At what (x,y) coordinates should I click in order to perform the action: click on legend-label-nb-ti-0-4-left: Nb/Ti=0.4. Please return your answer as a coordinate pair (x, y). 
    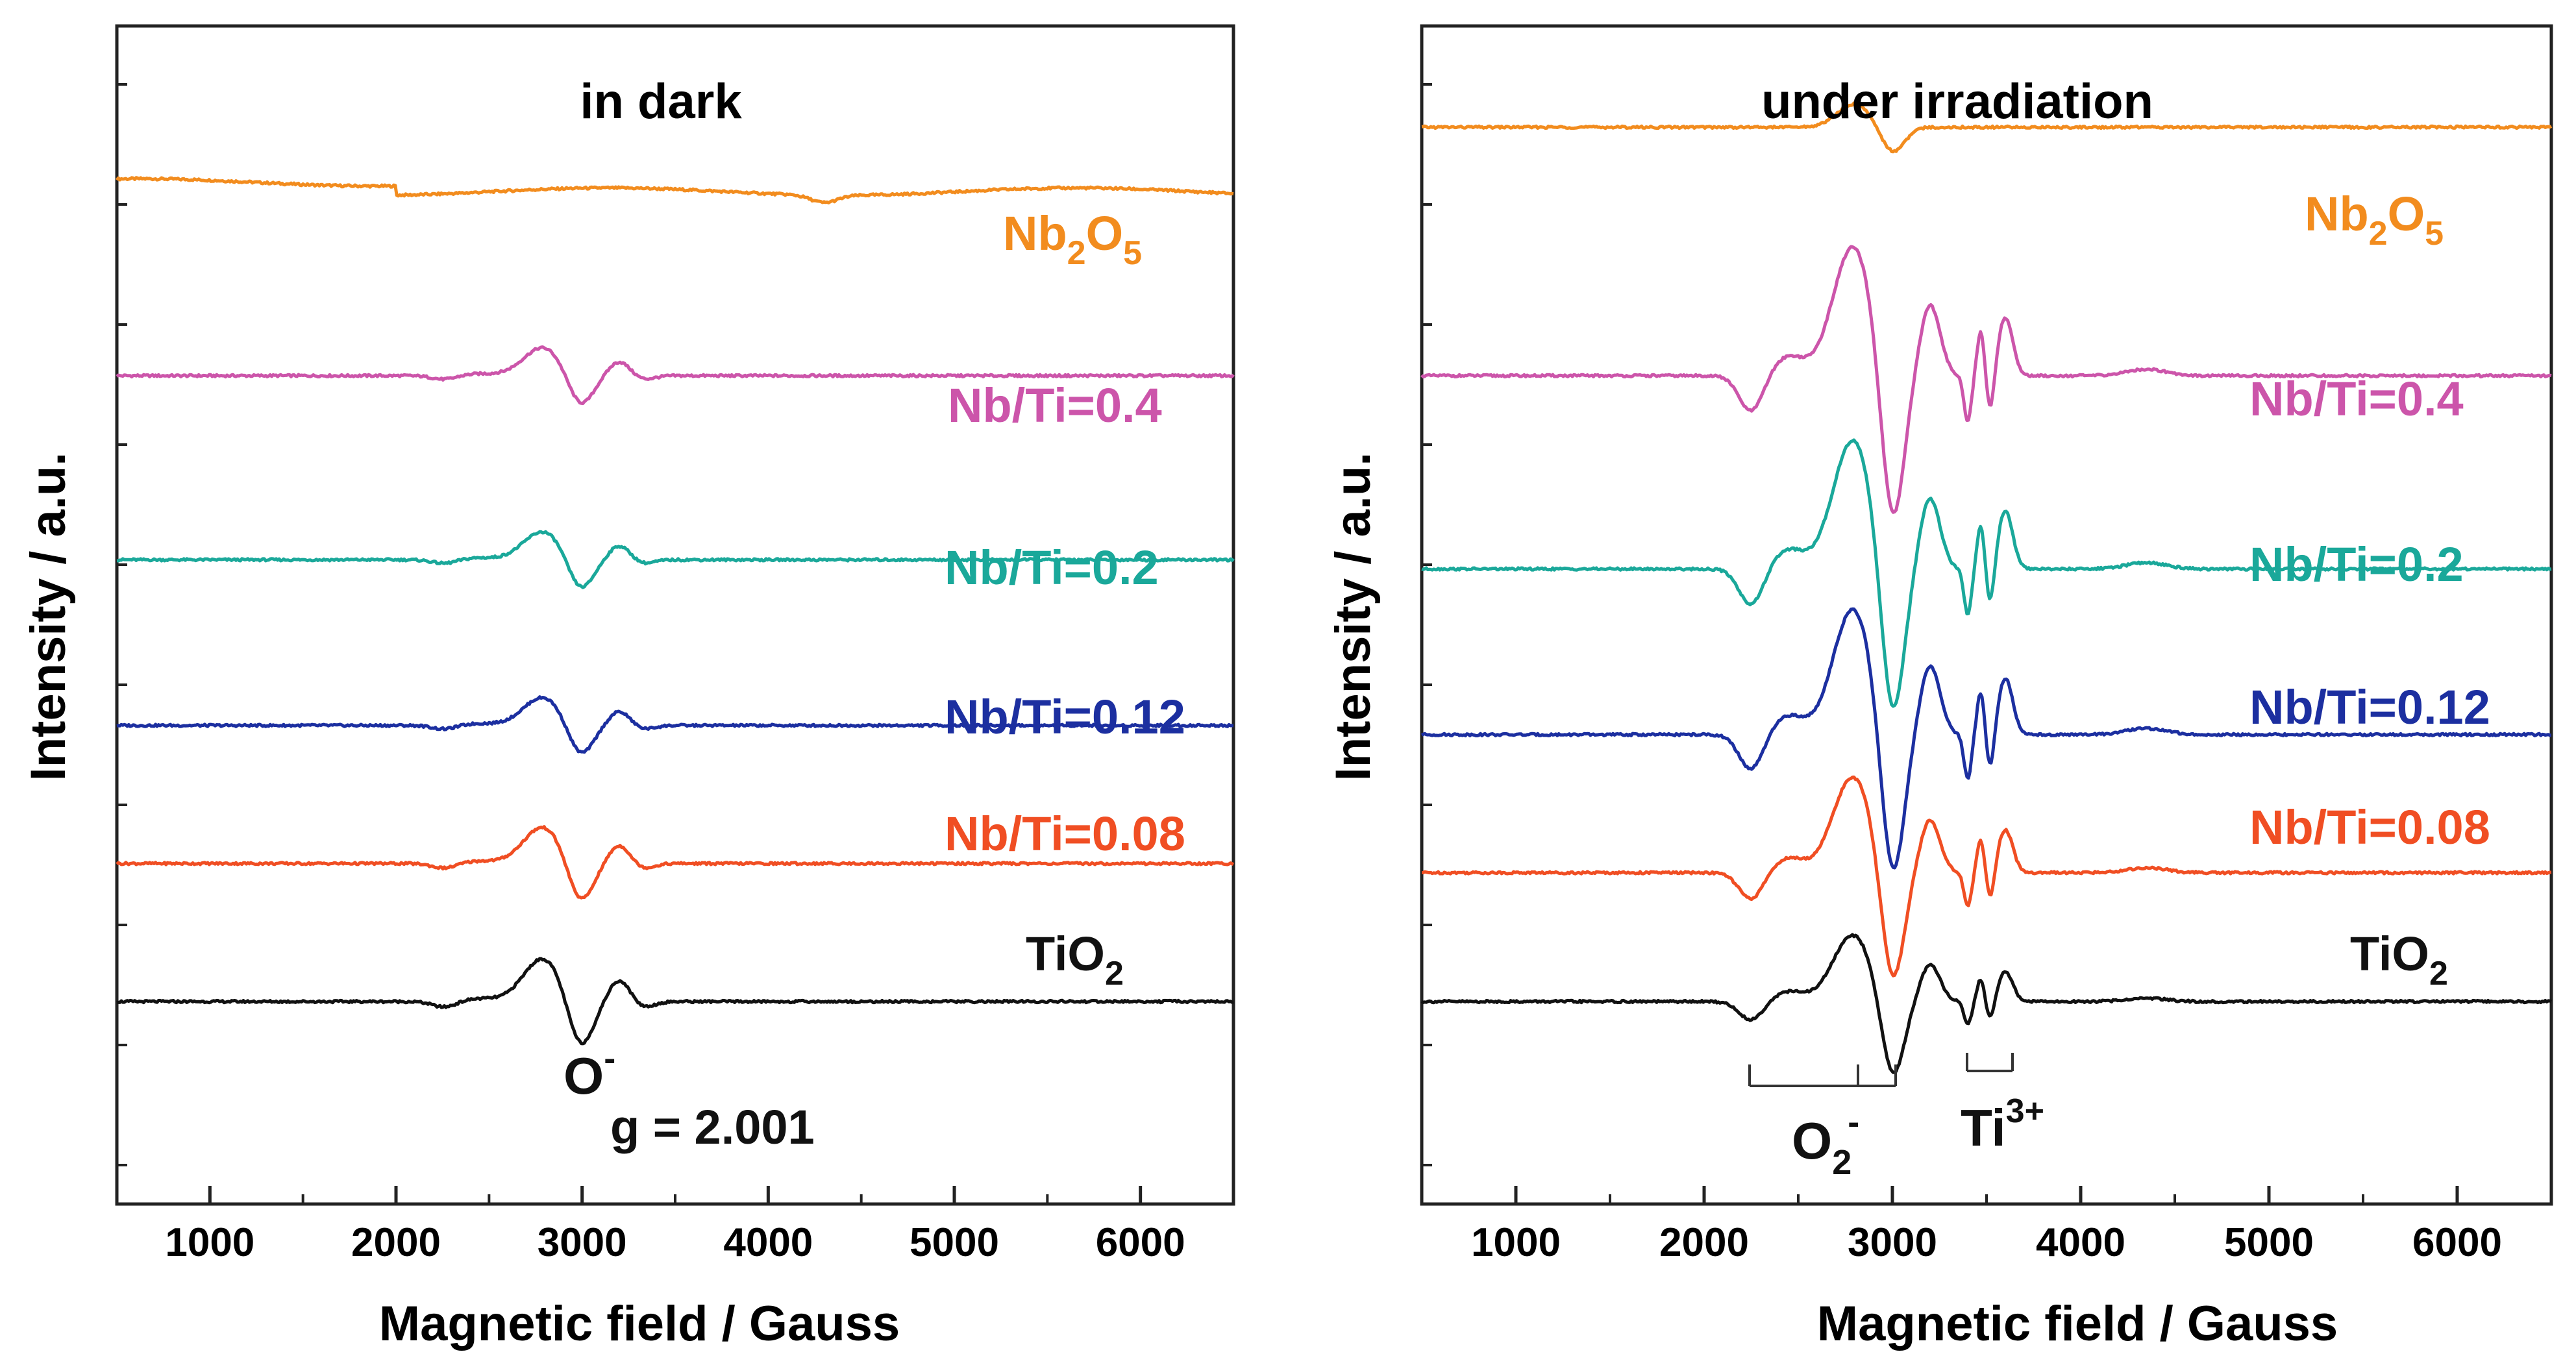
    Looking at the image, I should click on (1055, 405).